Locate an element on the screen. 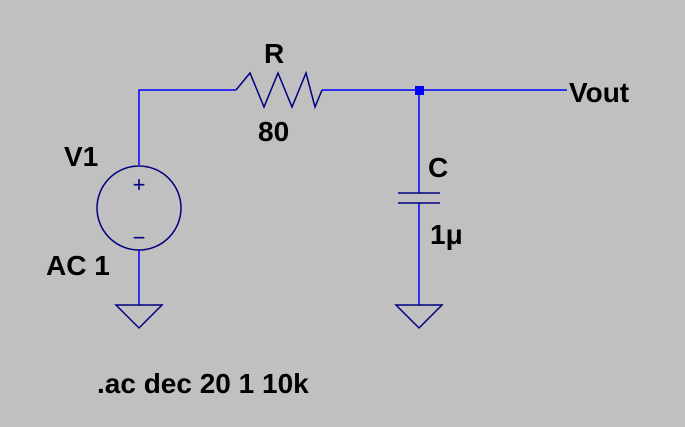 The image size is (685, 427). ground-symbol-capacitor is located at coordinates (419, 317).